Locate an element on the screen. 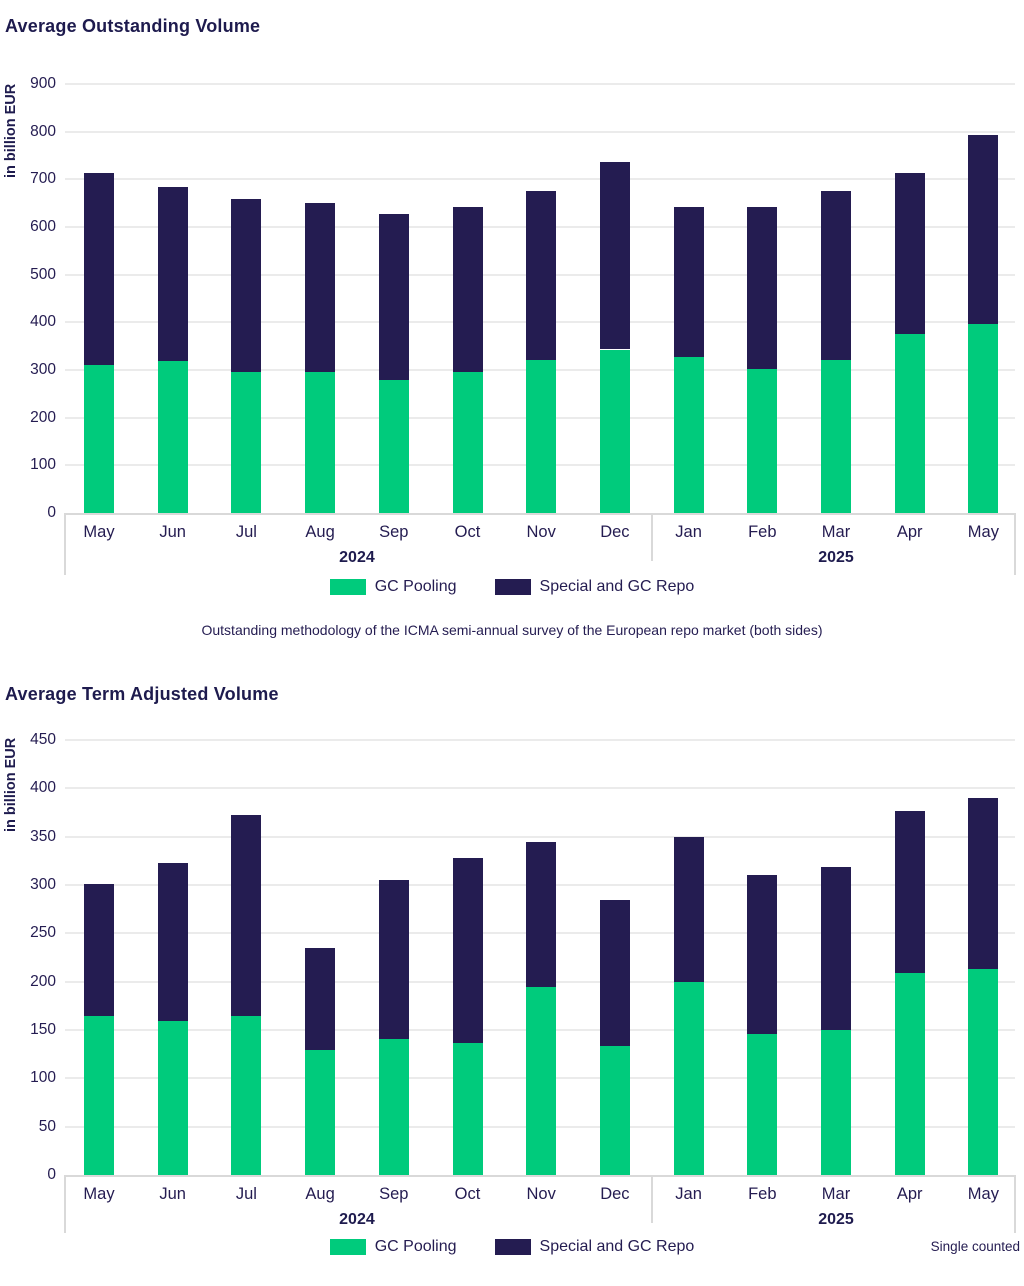  x-tick-label-may-12: May is located at coordinates (983, 1194).